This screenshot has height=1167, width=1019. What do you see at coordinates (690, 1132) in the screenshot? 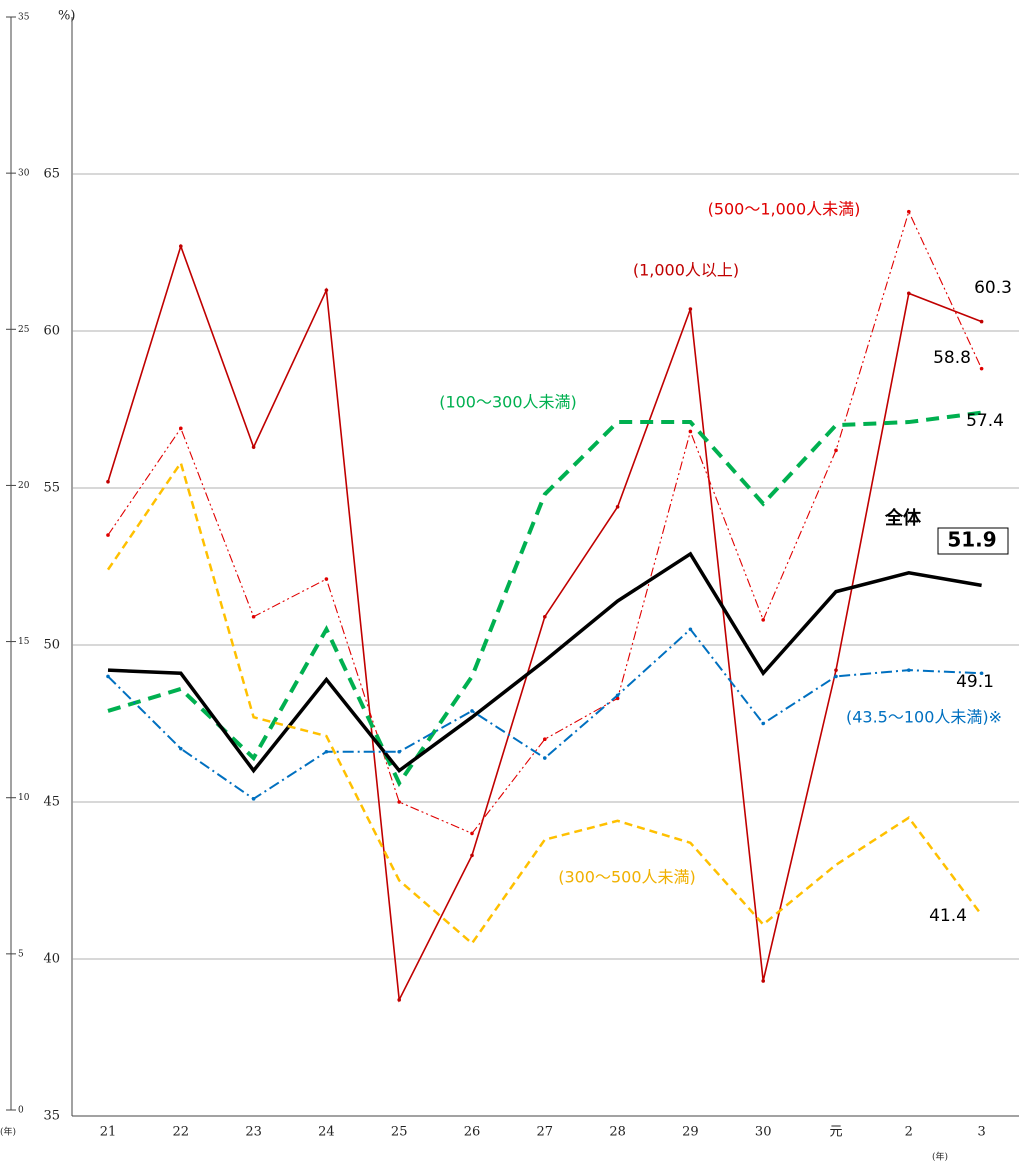
I see `x-tick-label: 29` at bounding box center [690, 1132].